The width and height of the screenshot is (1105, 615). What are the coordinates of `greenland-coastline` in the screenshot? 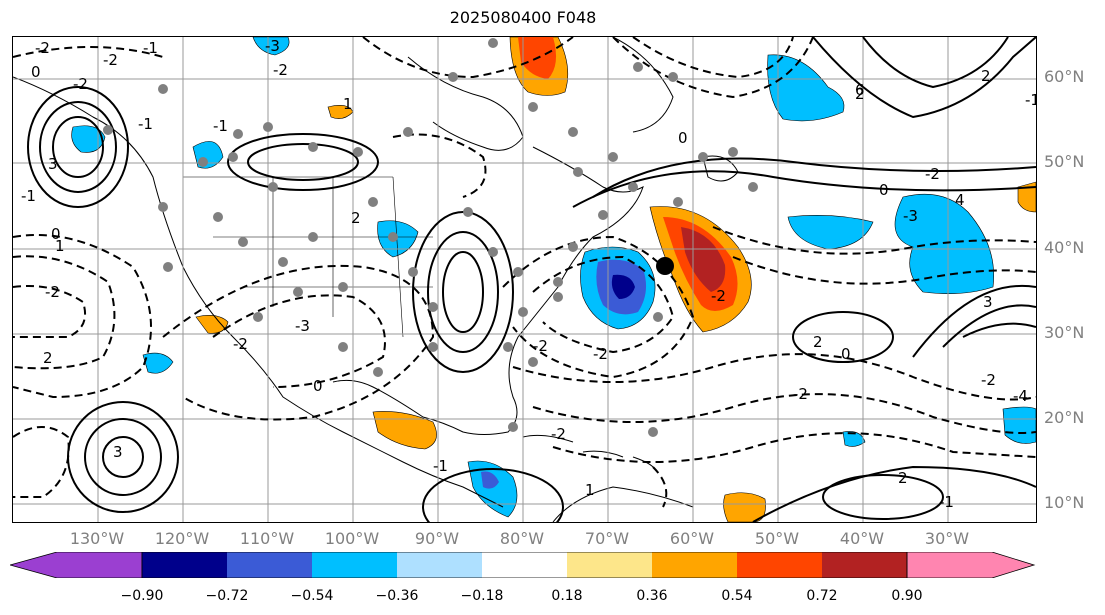 It's located at (643, 85).